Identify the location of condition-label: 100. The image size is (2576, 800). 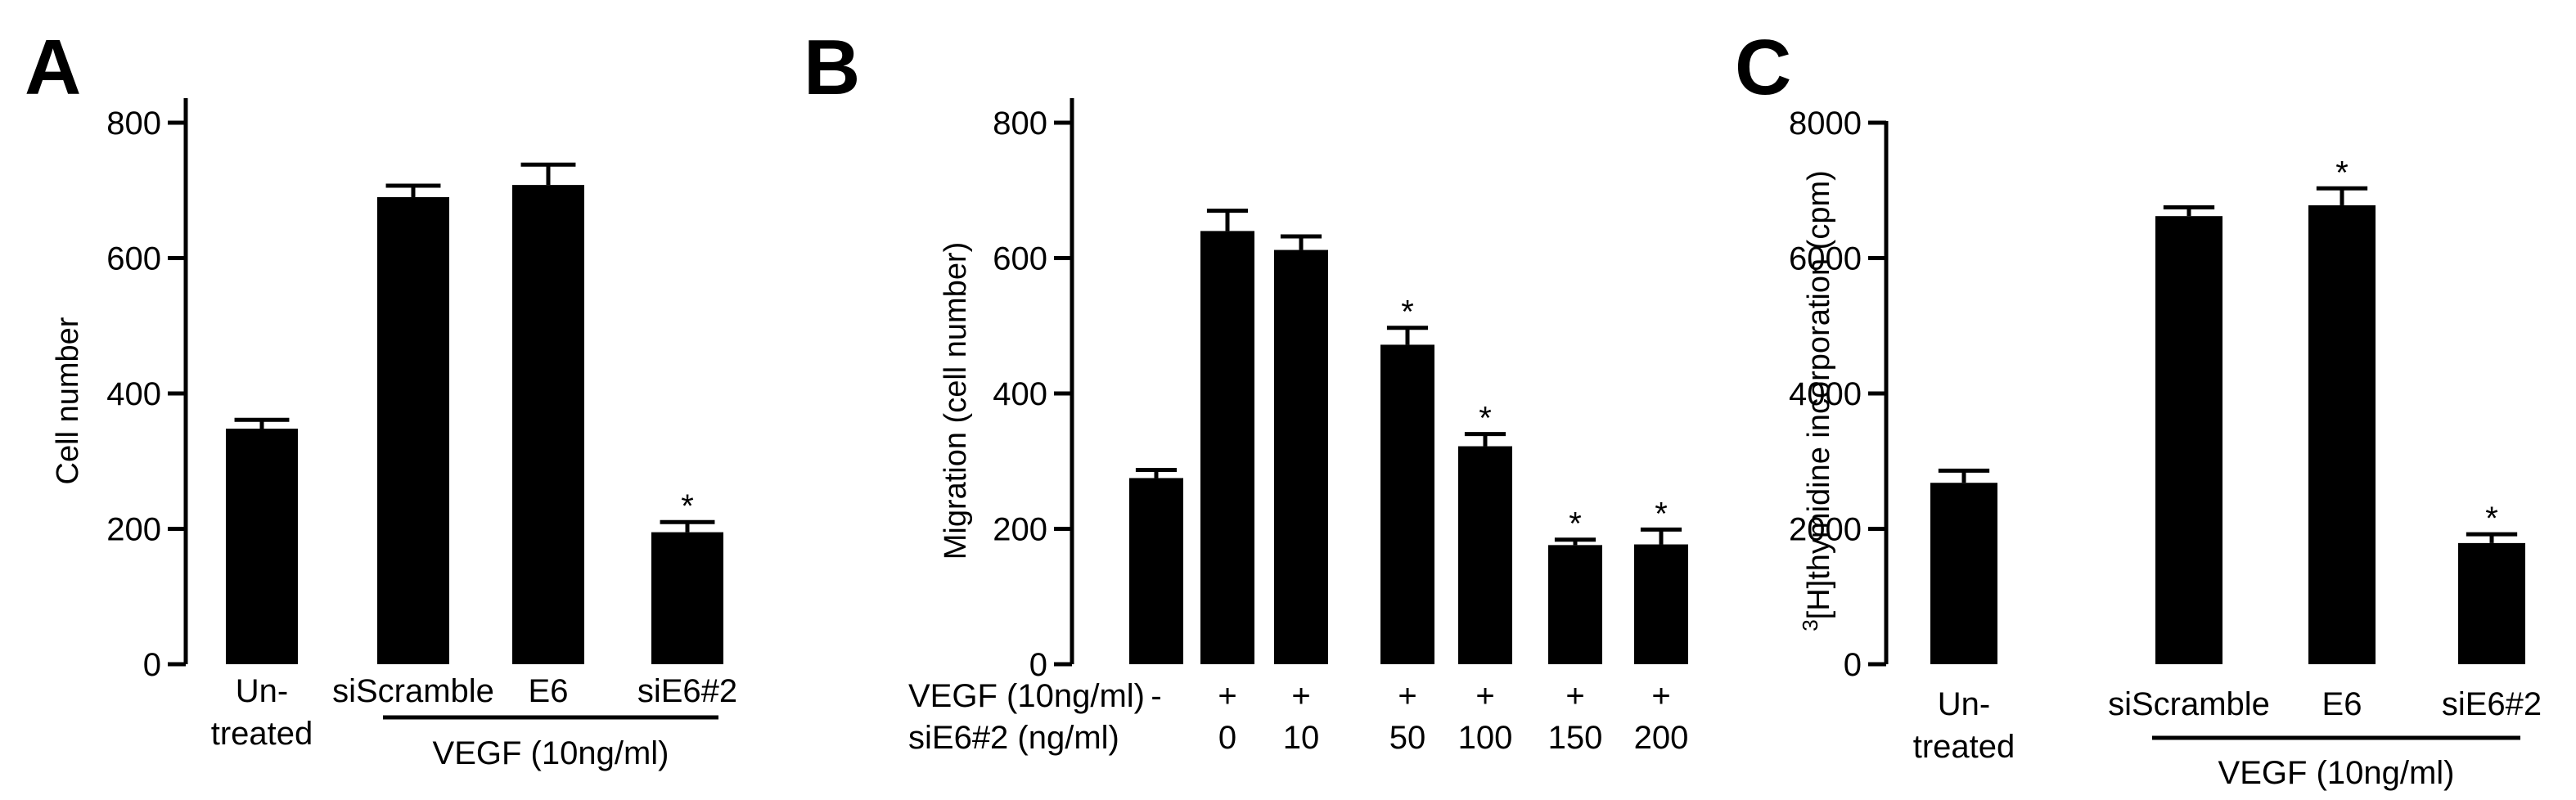
(1485, 738).